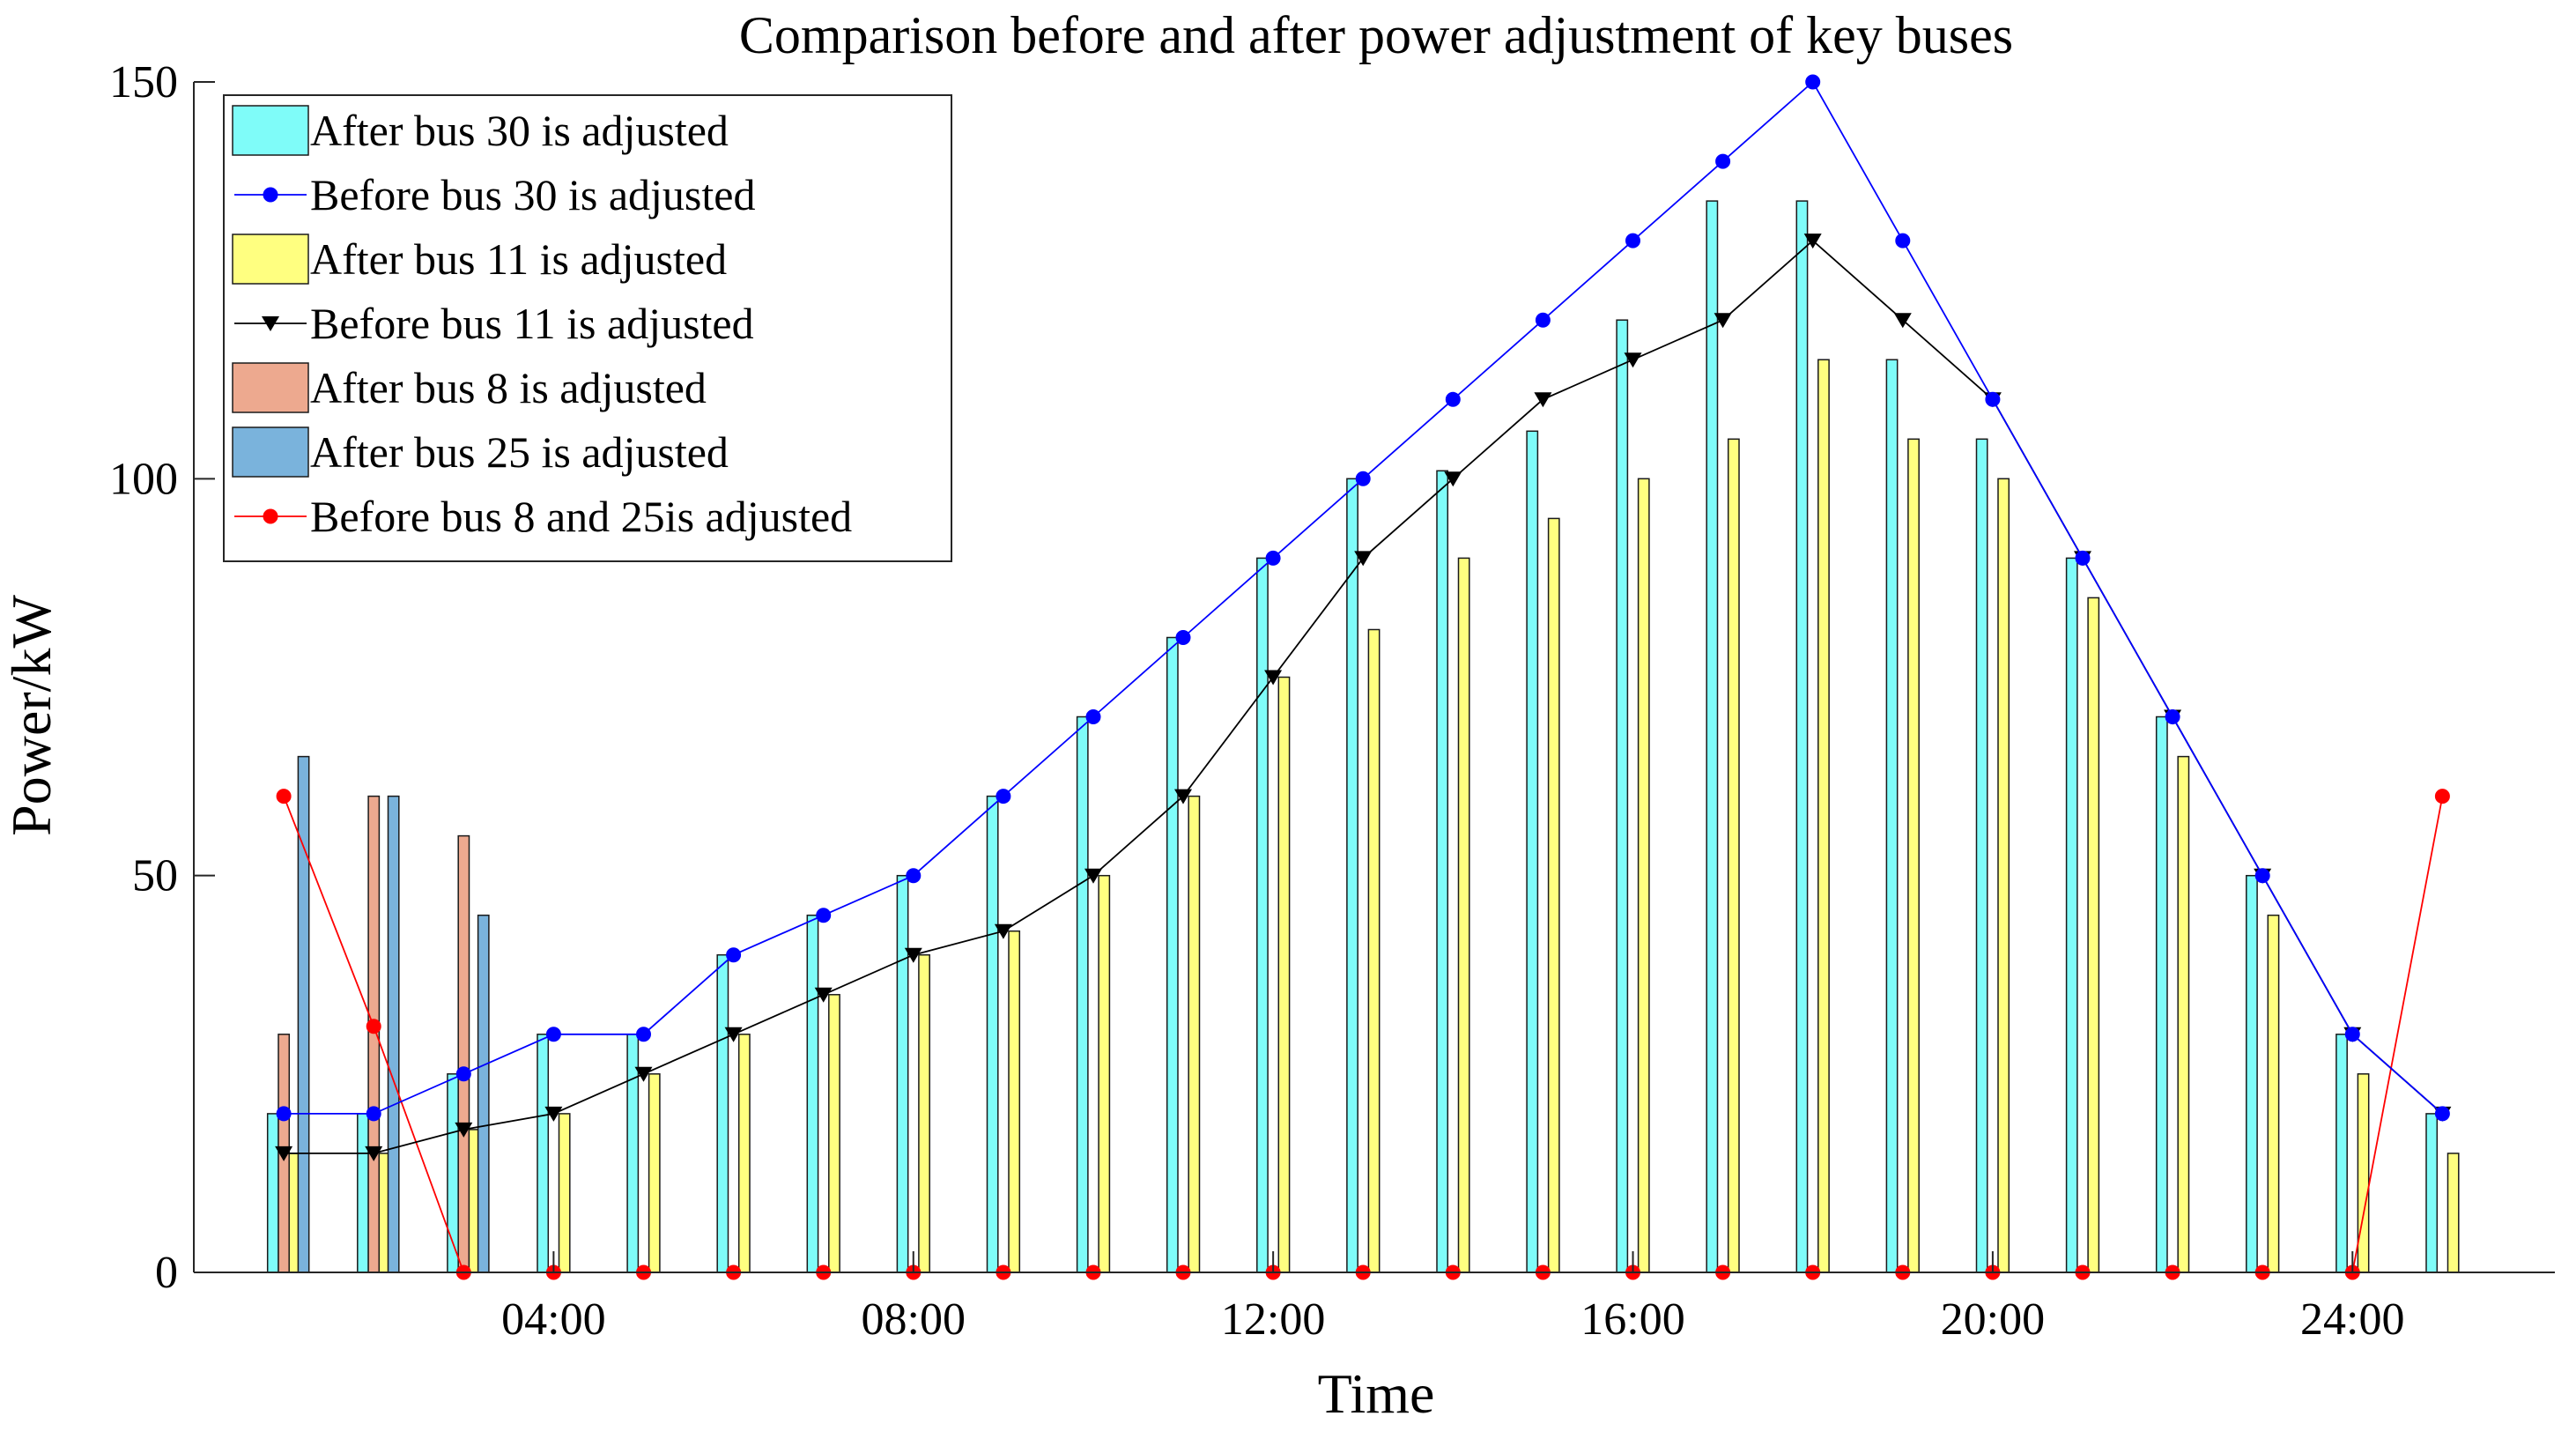 The width and height of the screenshot is (2576, 1431). What do you see at coordinates (271, 323) in the screenshot?
I see `legend-marker-line11` at bounding box center [271, 323].